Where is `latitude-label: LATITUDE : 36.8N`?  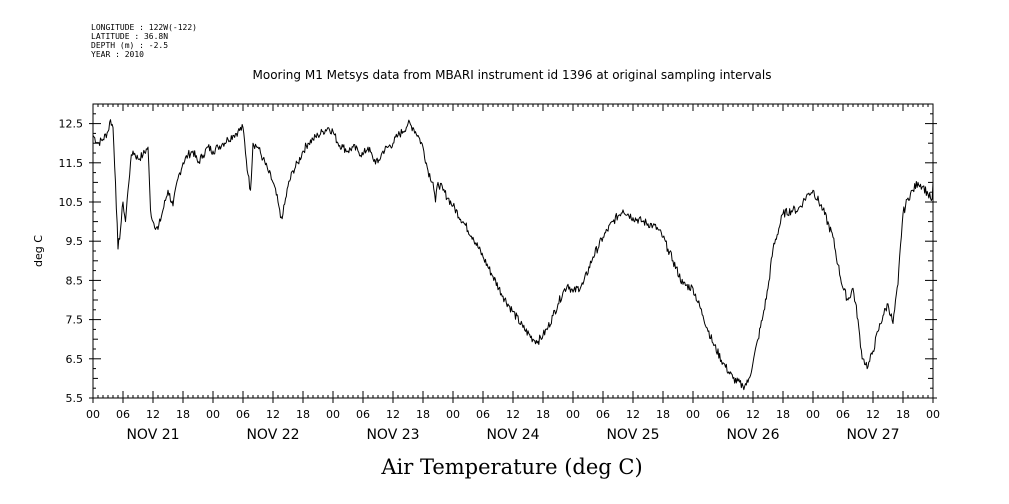 latitude-label: LATITUDE : 36.8N is located at coordinates (129, 36).